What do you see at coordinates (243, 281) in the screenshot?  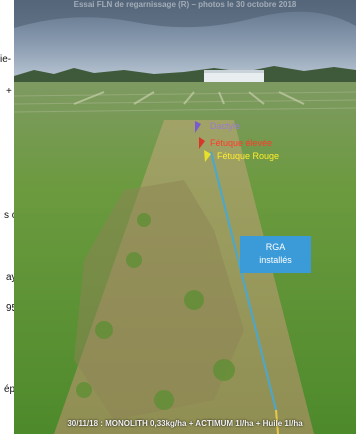 I see `seeding-line` at bounding box center [243, 281].